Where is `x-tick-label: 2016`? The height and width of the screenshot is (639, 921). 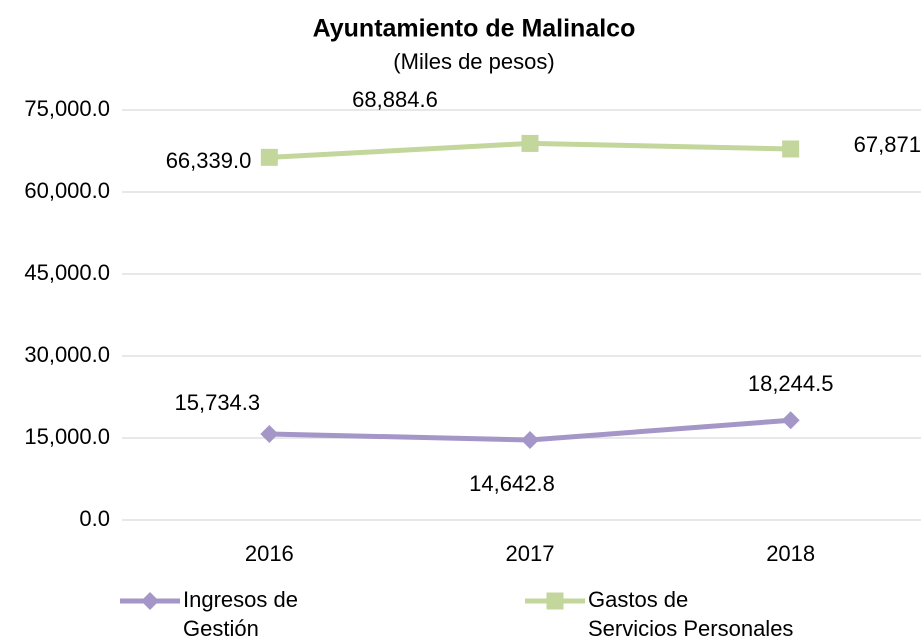 x-tick-label: 2016 is located at coordinates (269, 553).